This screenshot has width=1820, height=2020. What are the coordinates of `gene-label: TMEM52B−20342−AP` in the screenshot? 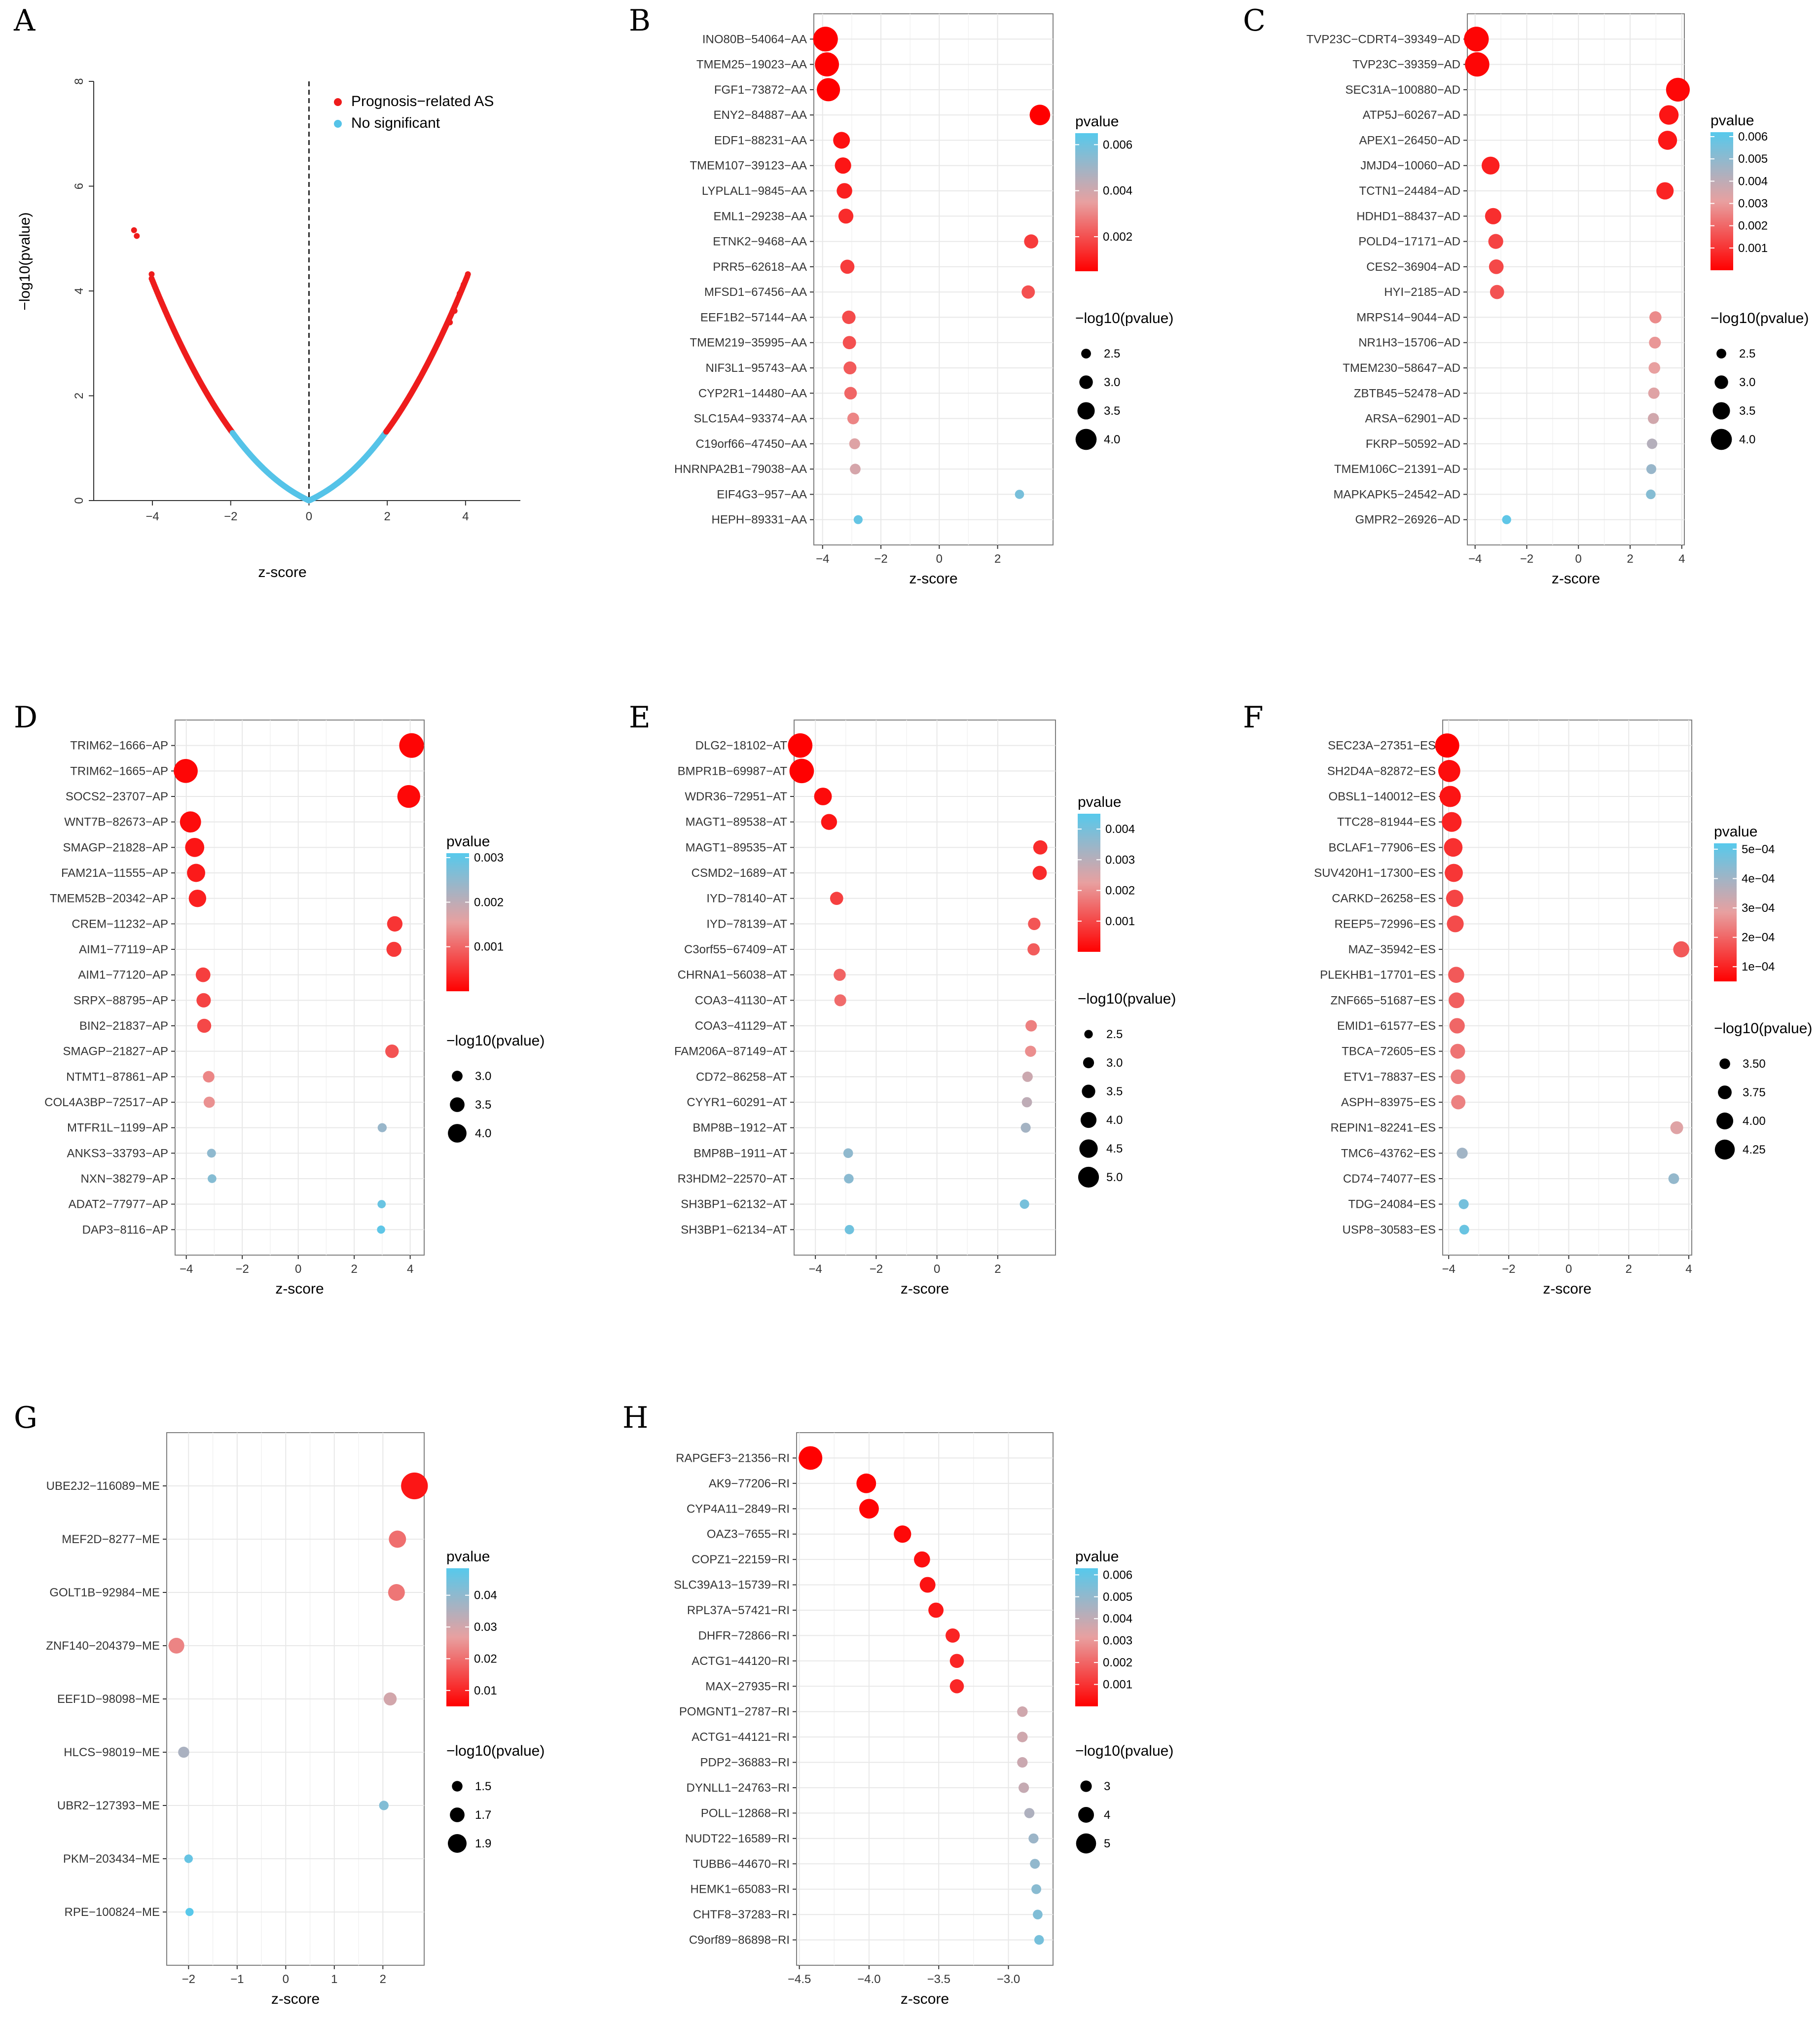 It's located at (109, 898).